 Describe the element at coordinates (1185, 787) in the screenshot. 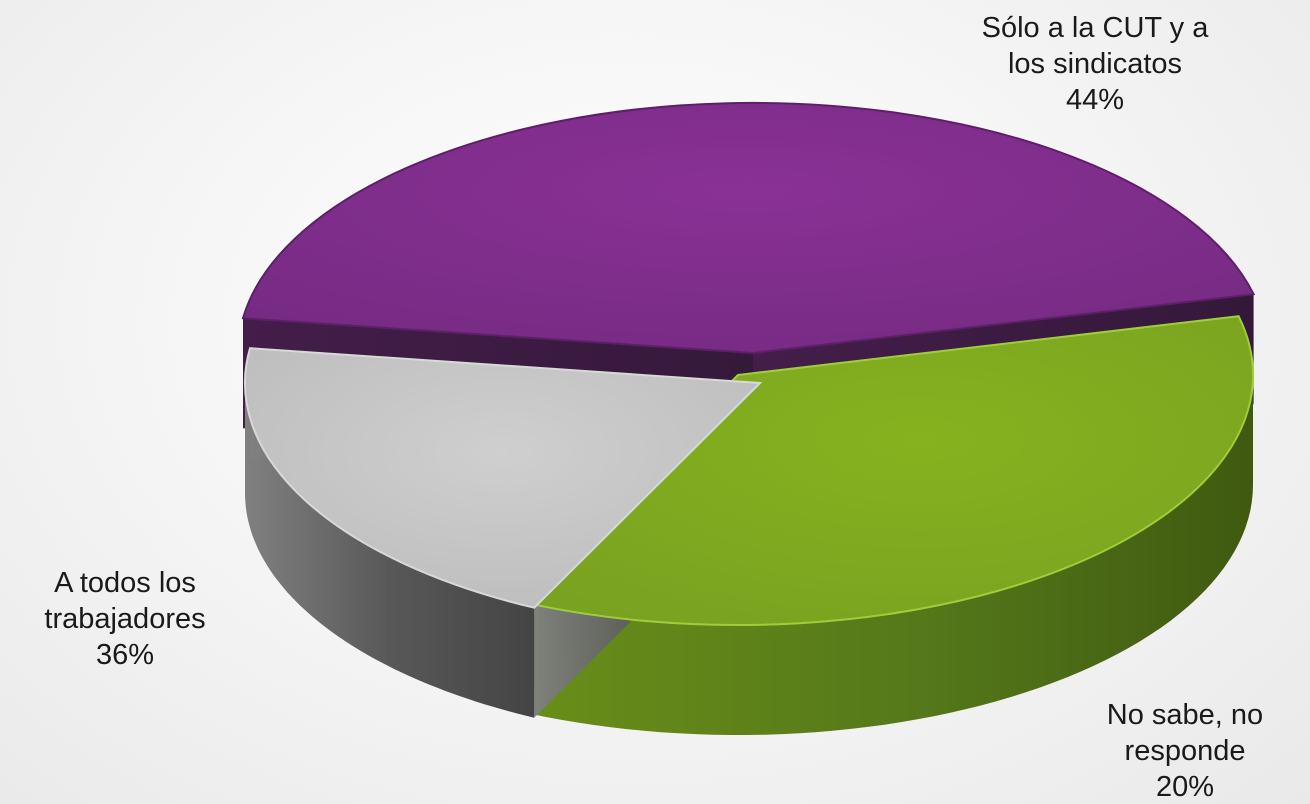

I see `slice-value-label: 20%` at that location.